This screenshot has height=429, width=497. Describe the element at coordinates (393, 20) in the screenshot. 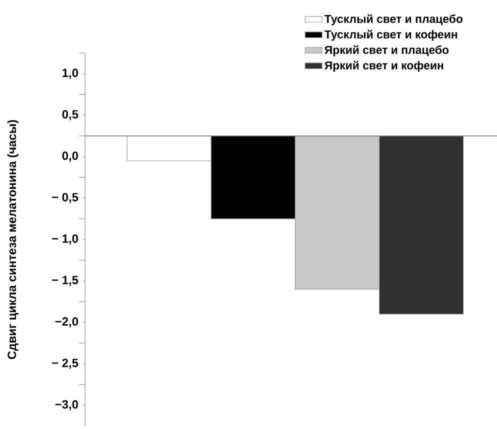

I see `legend-label: Тусклый свет и плацебо` at that location.